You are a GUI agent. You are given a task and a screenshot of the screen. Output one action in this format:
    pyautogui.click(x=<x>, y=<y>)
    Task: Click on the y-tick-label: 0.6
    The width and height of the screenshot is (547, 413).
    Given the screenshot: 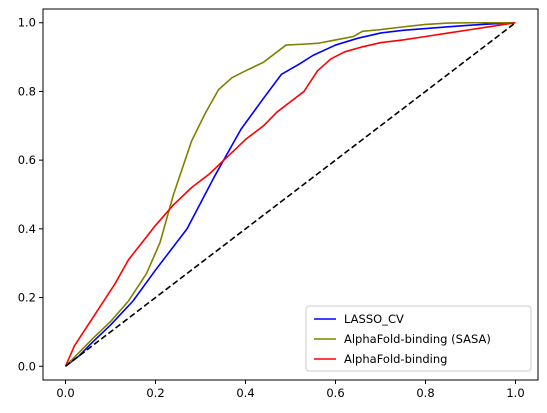 What is the action you would take?
    pyautogui.click(x=27, y=160)
    